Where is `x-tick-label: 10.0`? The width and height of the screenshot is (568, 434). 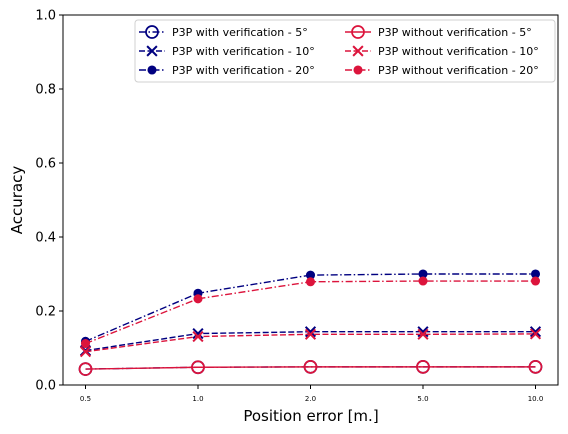
x-tick-label: 10.0 is located at coordinates (536, 399).